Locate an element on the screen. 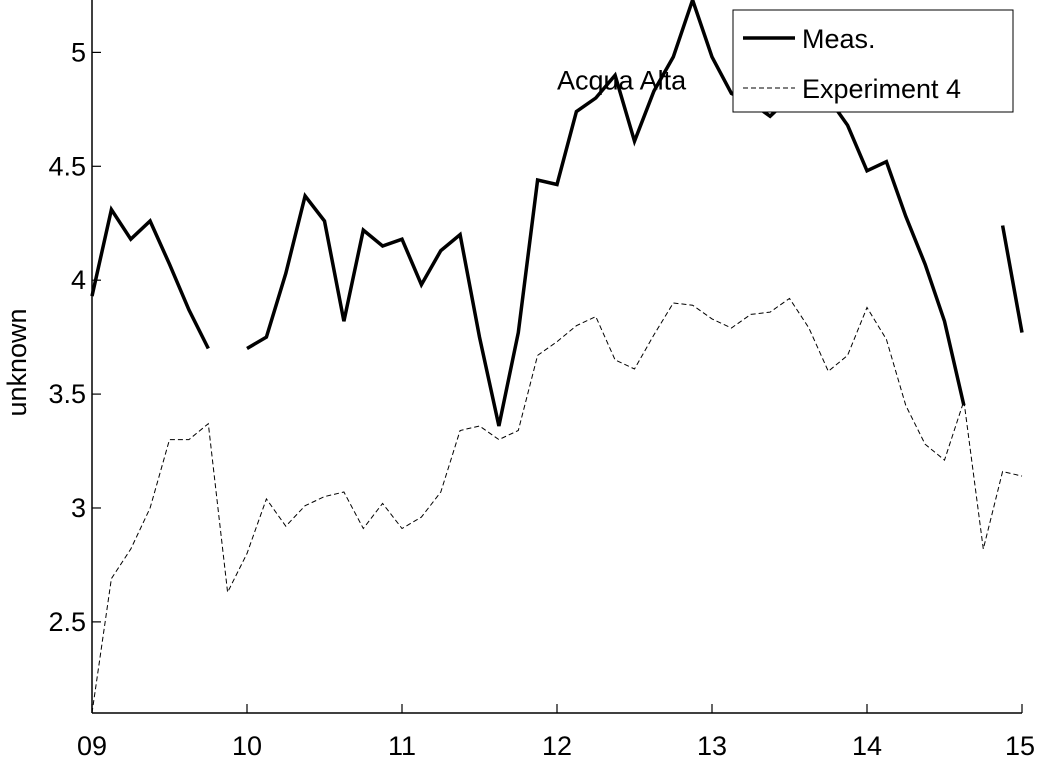  y-tick-label: 3.5 is located at coordinates (67, 394).